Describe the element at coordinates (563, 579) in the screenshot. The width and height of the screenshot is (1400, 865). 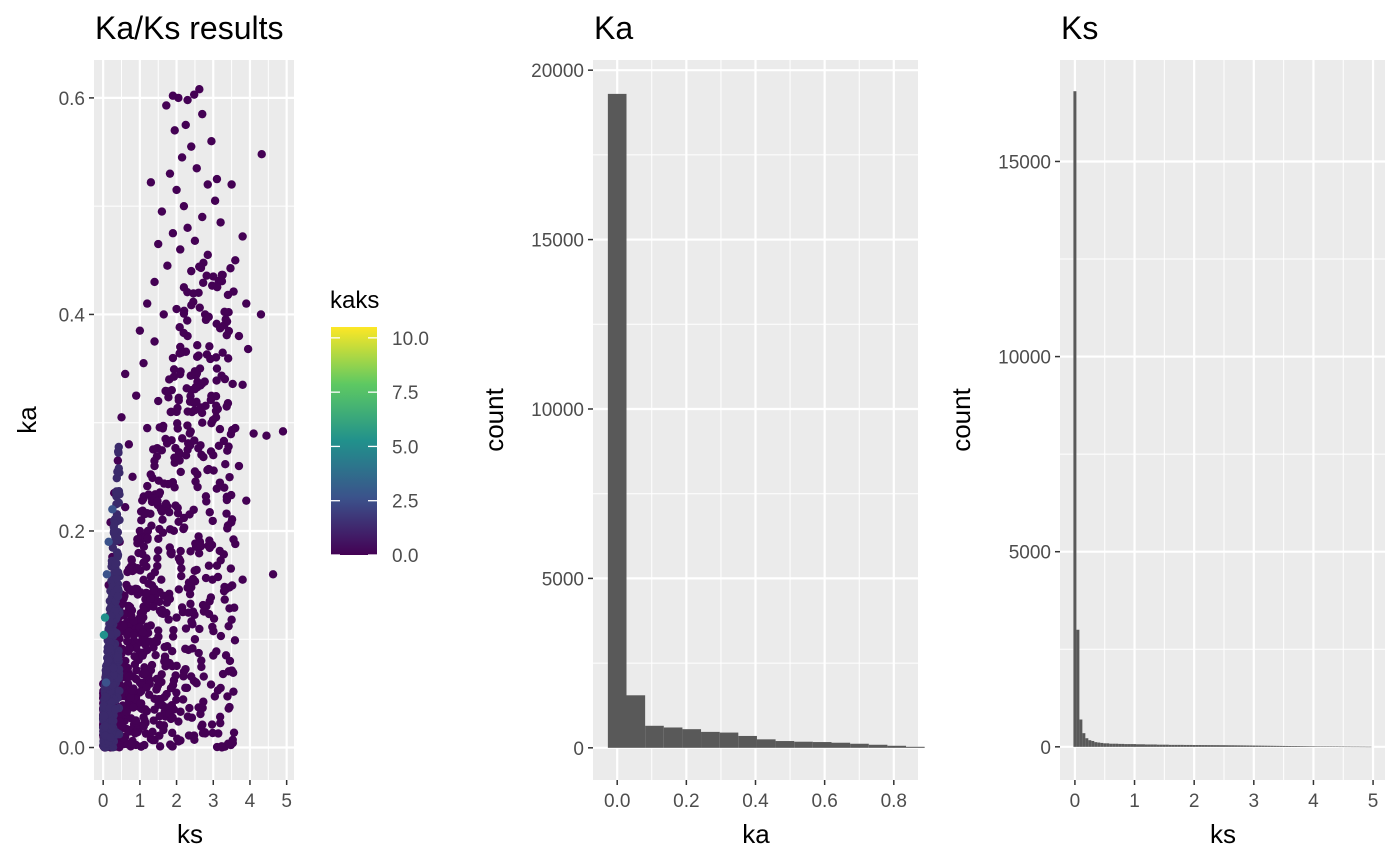
I see `y-tick-label: 5000` at that location.